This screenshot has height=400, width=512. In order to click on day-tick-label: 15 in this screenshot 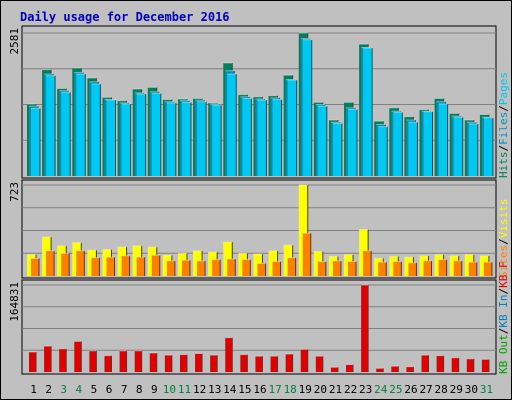, I will do `click(244, 389)`.